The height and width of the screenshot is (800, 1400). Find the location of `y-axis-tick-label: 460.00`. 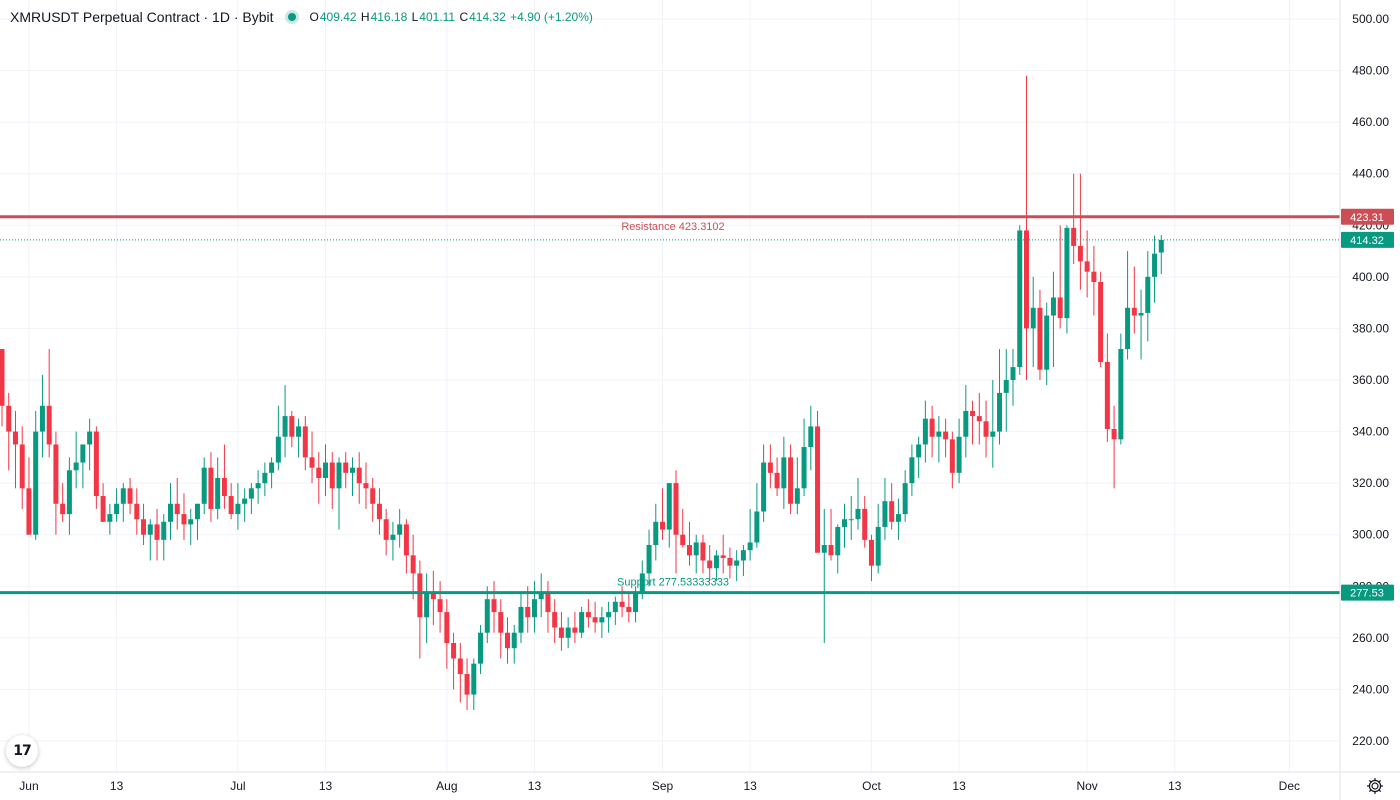

y-axis-tick-label: 460.00 is located at coordinates (1370, 122).